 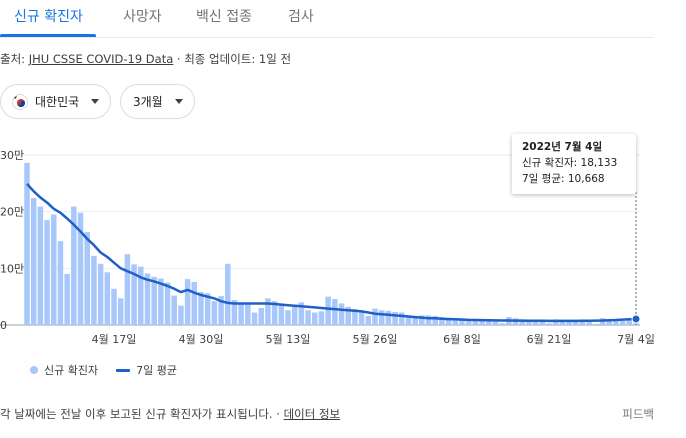 What do you see at coordinates (12, 212) in the screenshot?
I see `y-tick-label: 20만` at bounding box center [12, 212].